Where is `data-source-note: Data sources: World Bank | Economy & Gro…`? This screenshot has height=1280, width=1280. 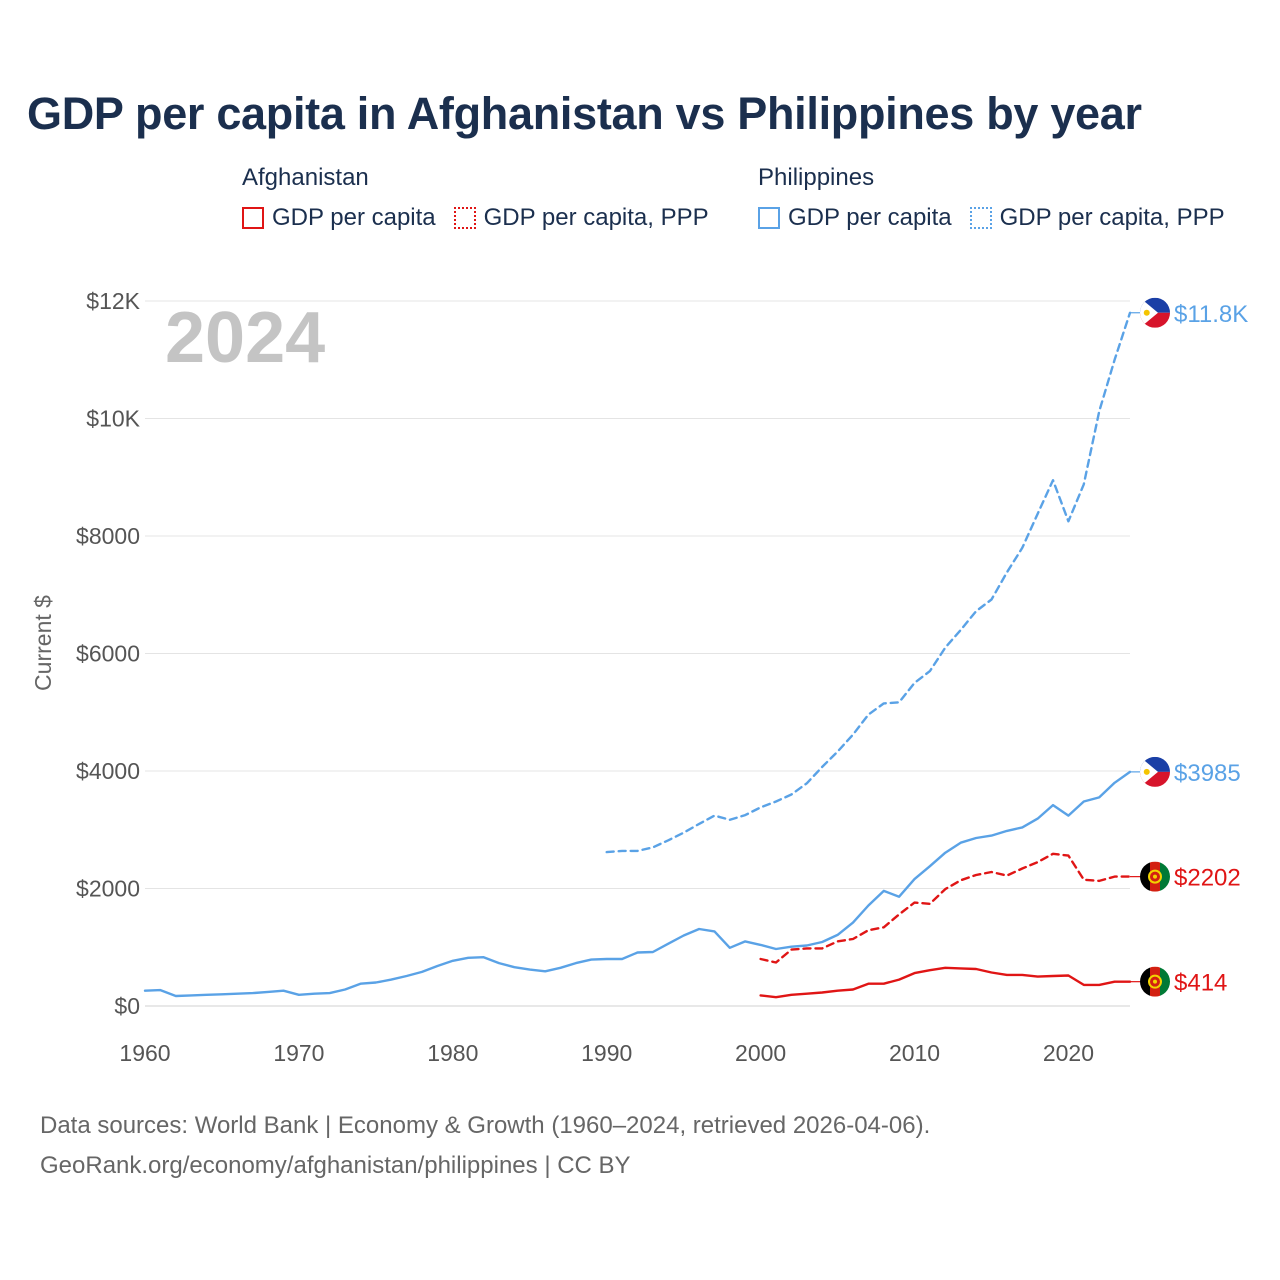
data-source-note: Data sources: World Bank | Economy & Gro… is located at coordinates (485, 1146).